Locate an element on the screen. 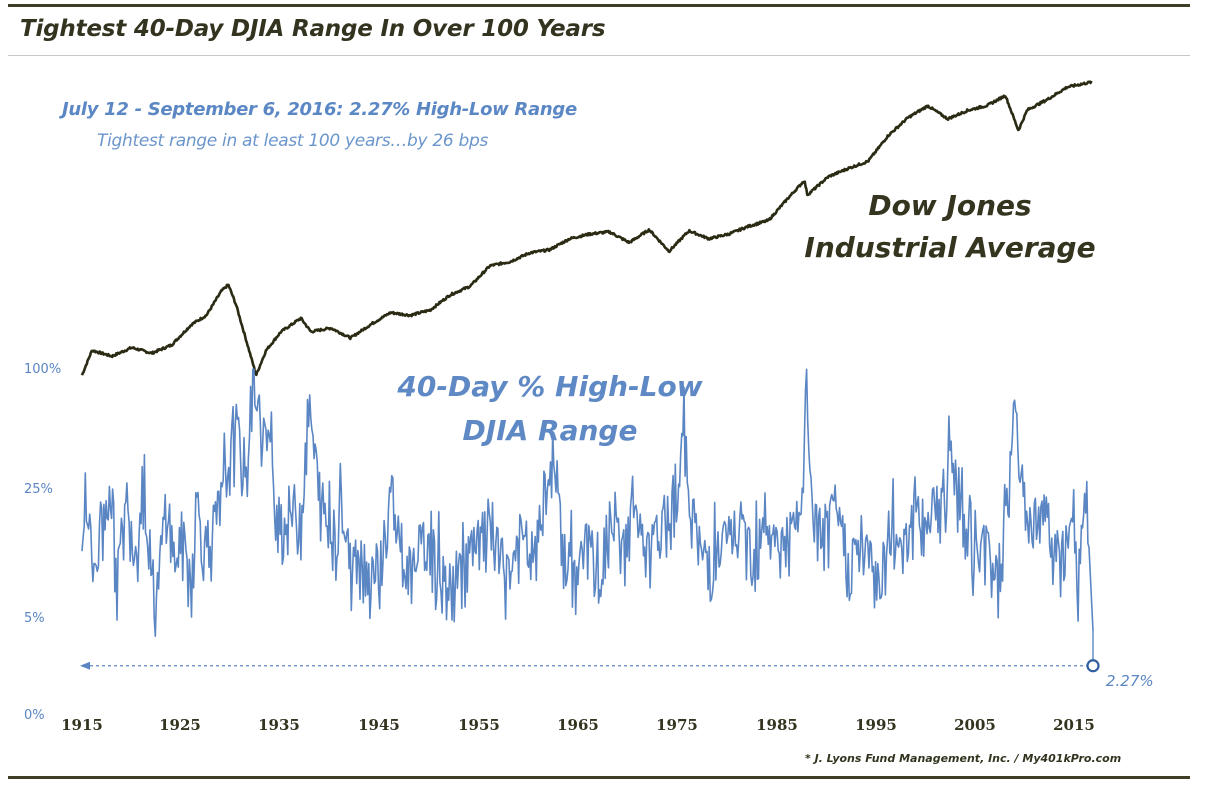 Image resolution: width=1220 pixels, height=790 pixels. bottom-rule is located at coordinates (599, 777).